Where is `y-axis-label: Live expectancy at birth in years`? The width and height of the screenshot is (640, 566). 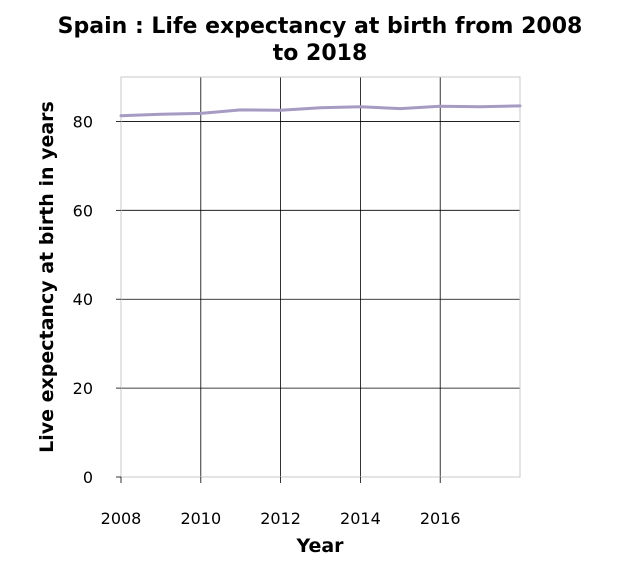
y-axis-label: Live expectancy at birth in years is located at coordinates (47, 277).